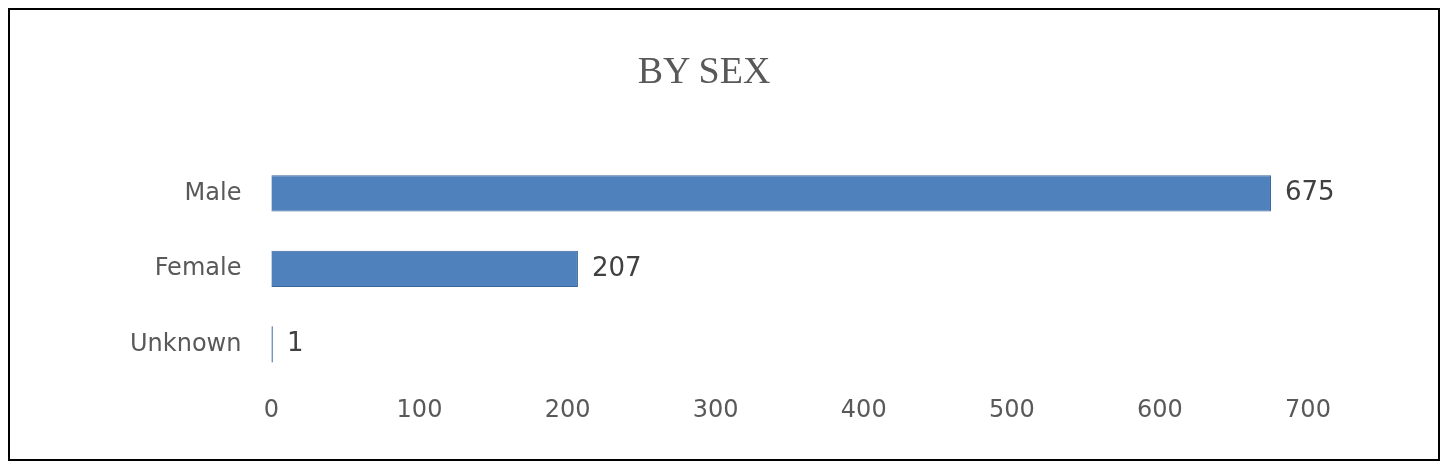  What do you see at coordinates (213, 191) in the screenshot?
I see `y-tick-label: Male` at bounding box center [213, 191].